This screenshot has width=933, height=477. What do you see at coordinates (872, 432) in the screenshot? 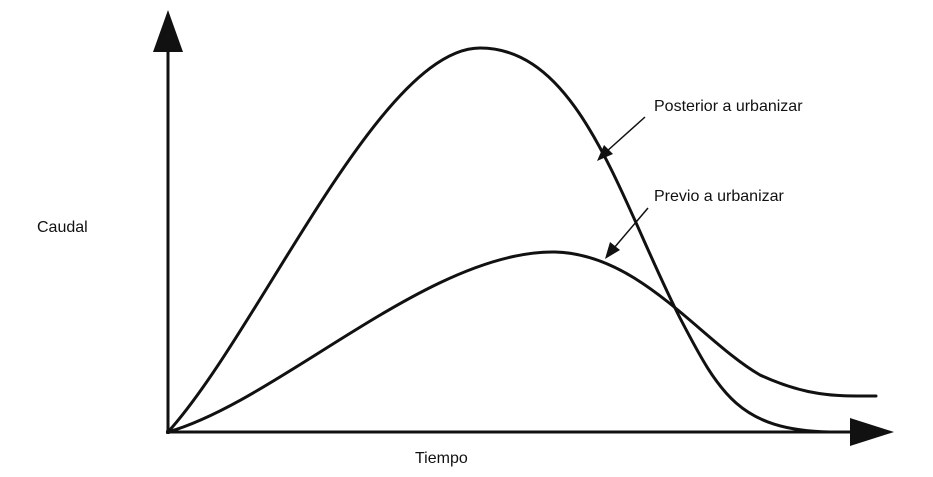
I see `x-axis-arrowhead` at bounding box center [872, 432].